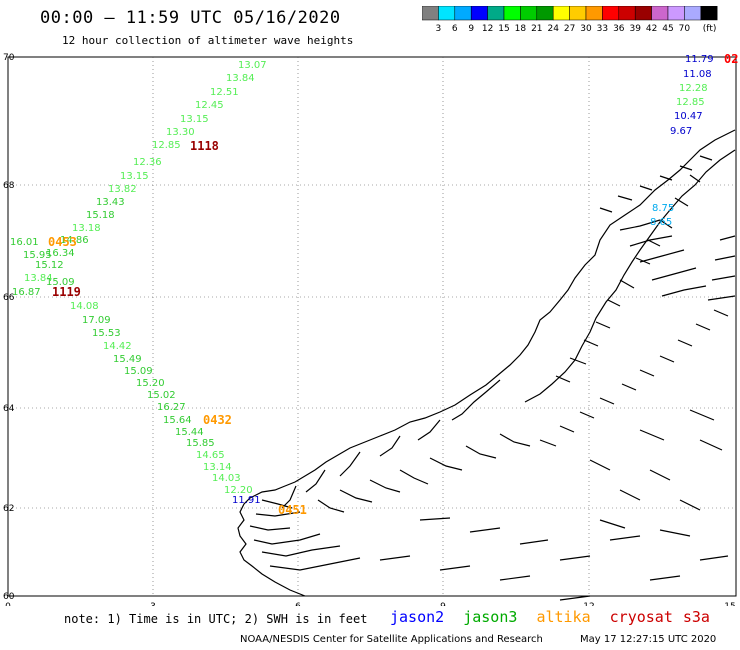 The width and height of the screenshot is (740, 650). What do you see at coordinates (553, 29) in the screenshot?
I see `colorbar-label: 24` at bounding box center [553, 29].